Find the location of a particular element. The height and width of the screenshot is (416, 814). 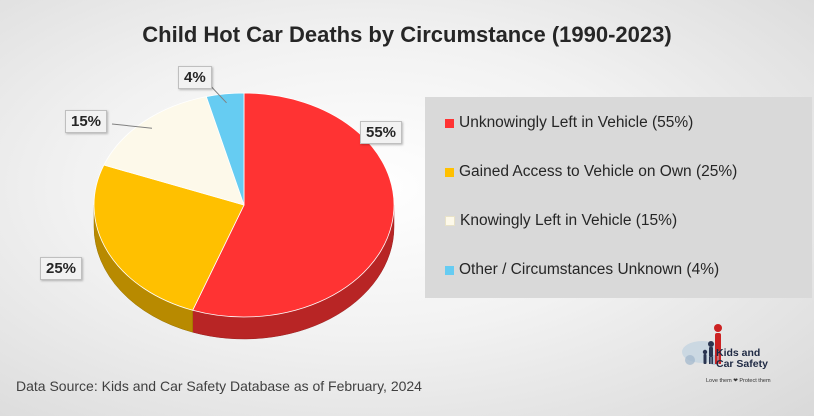

legend-item-other: Other / Circumstances Unknown (4%) is located at coordinates (582, 270).